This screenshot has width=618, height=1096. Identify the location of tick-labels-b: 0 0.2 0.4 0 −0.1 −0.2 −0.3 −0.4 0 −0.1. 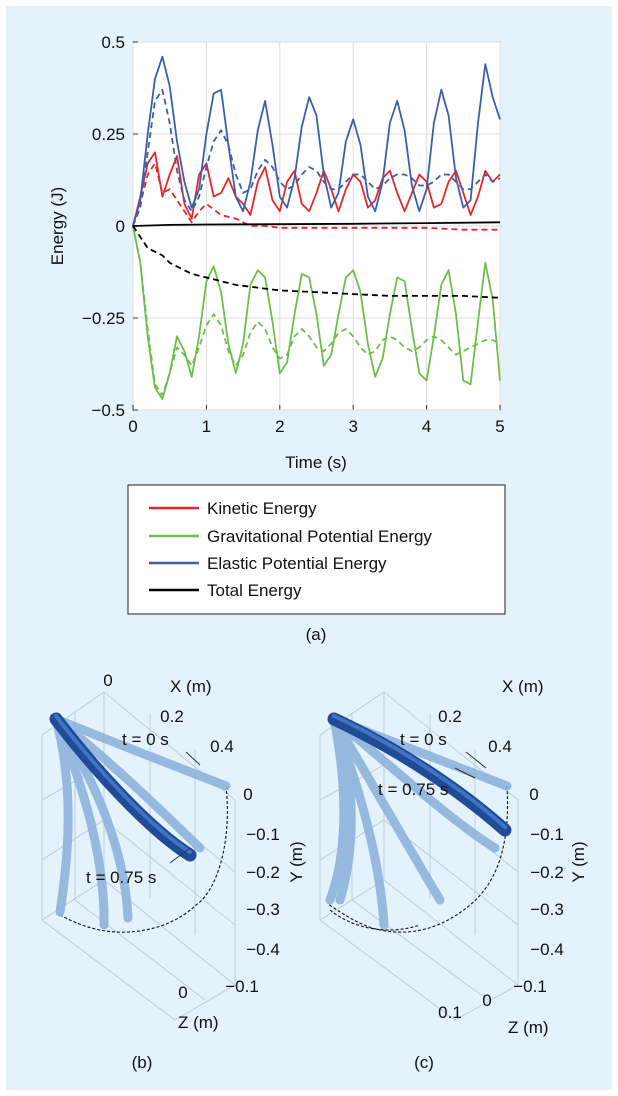
(191, 836).